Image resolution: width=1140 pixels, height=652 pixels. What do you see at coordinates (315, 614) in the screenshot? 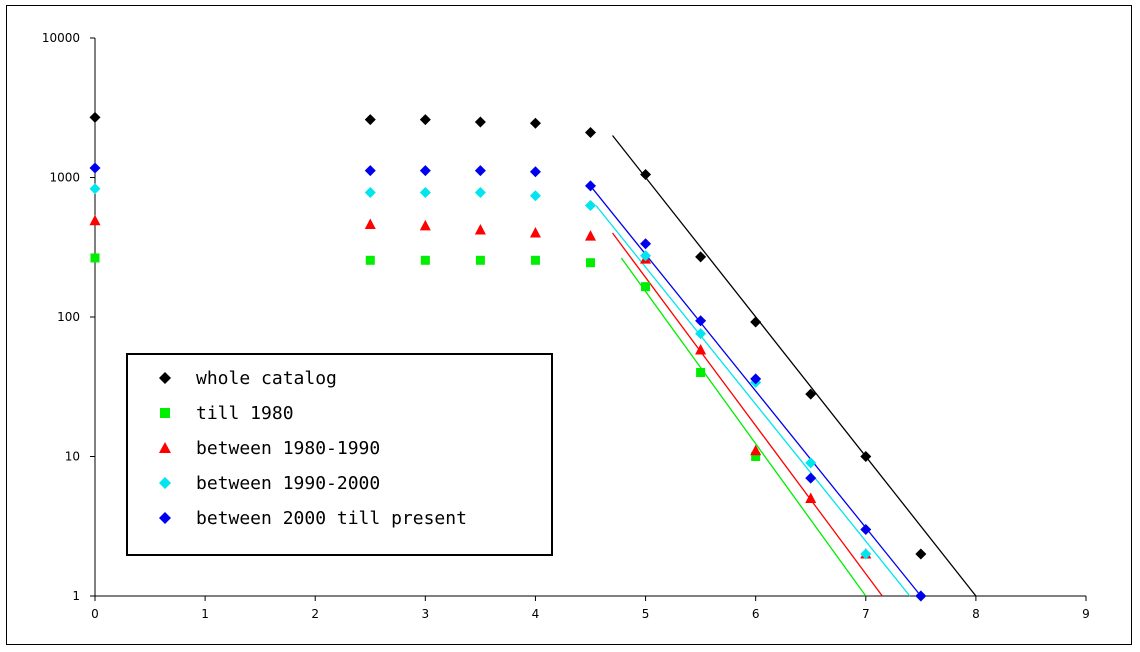
I see `x-tick-label: 2` at bounding box center [315, 614].